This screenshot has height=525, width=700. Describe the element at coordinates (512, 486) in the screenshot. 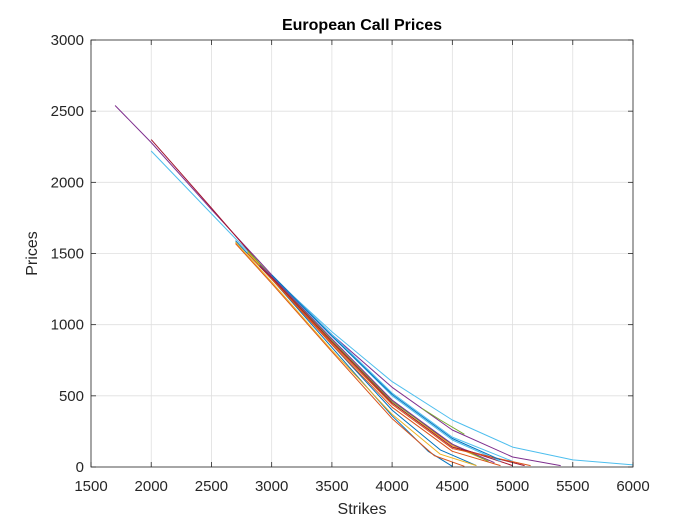

I see `x-tick-label: 5000` at that location.